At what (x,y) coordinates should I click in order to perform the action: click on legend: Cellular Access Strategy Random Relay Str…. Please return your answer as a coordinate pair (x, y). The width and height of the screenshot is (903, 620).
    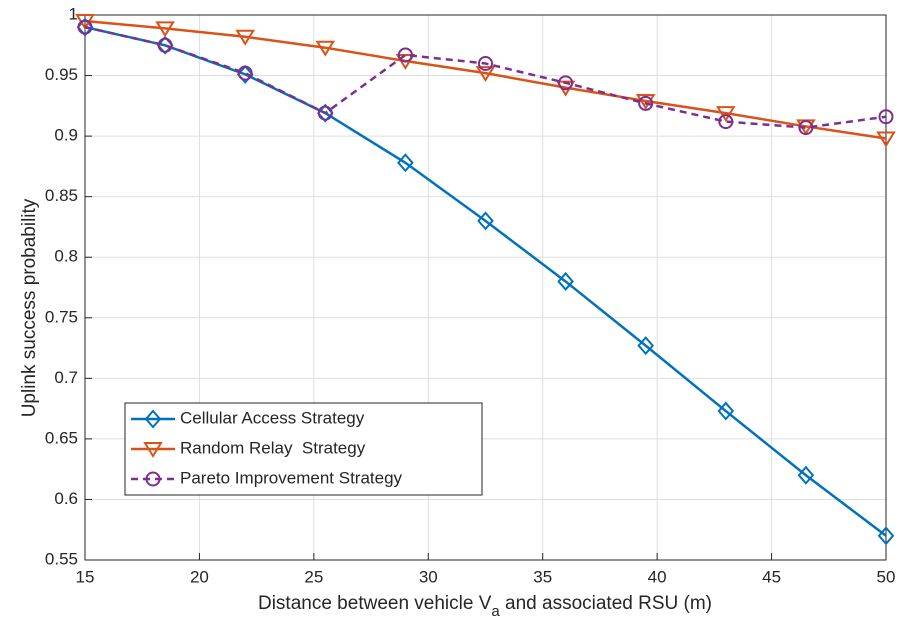
    Looking at the image, I should click on (303, 449).